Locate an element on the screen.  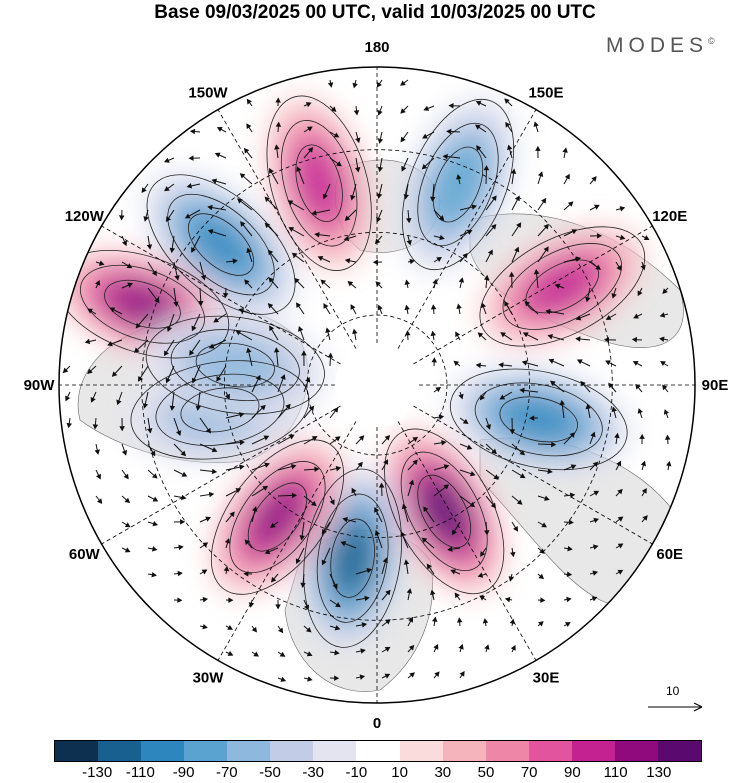
longitude-label: 150E is located at coordinates (545, 92).